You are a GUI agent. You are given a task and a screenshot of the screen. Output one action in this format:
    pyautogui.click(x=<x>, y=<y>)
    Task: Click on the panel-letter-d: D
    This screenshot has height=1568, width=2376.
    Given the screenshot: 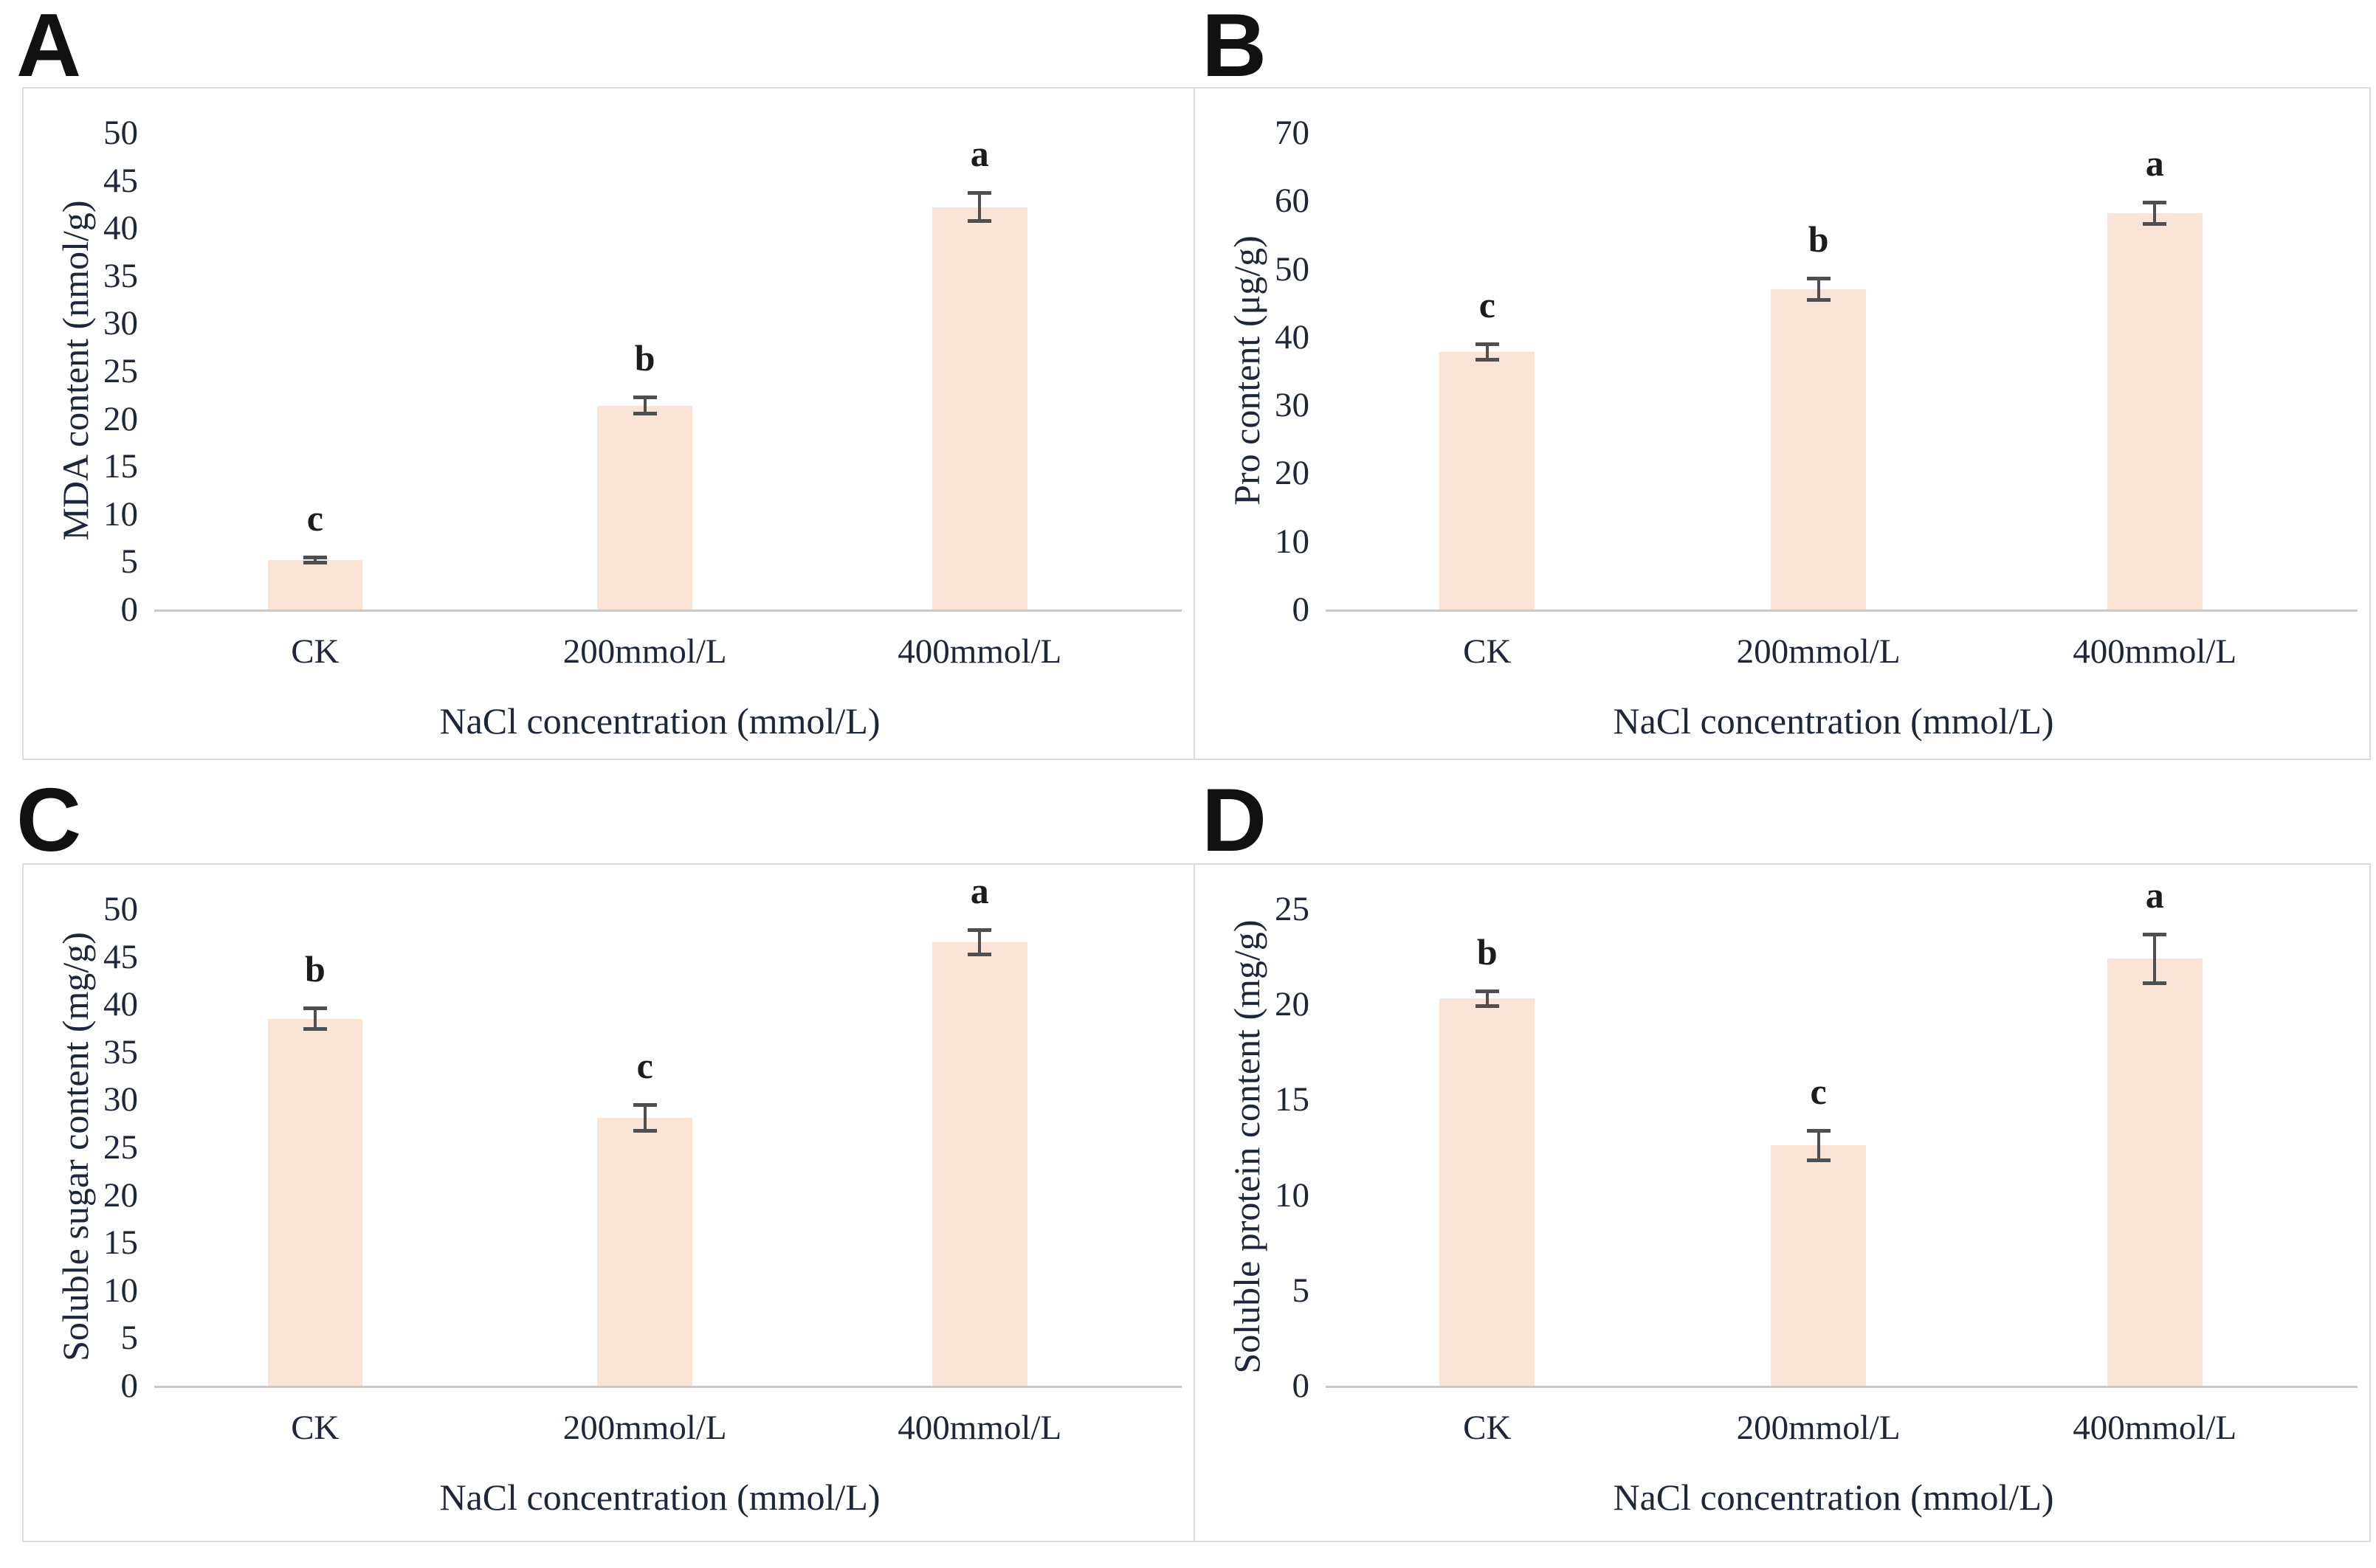 What is the action you would take?
    pyautogui.click(x=1234, y=820)
    